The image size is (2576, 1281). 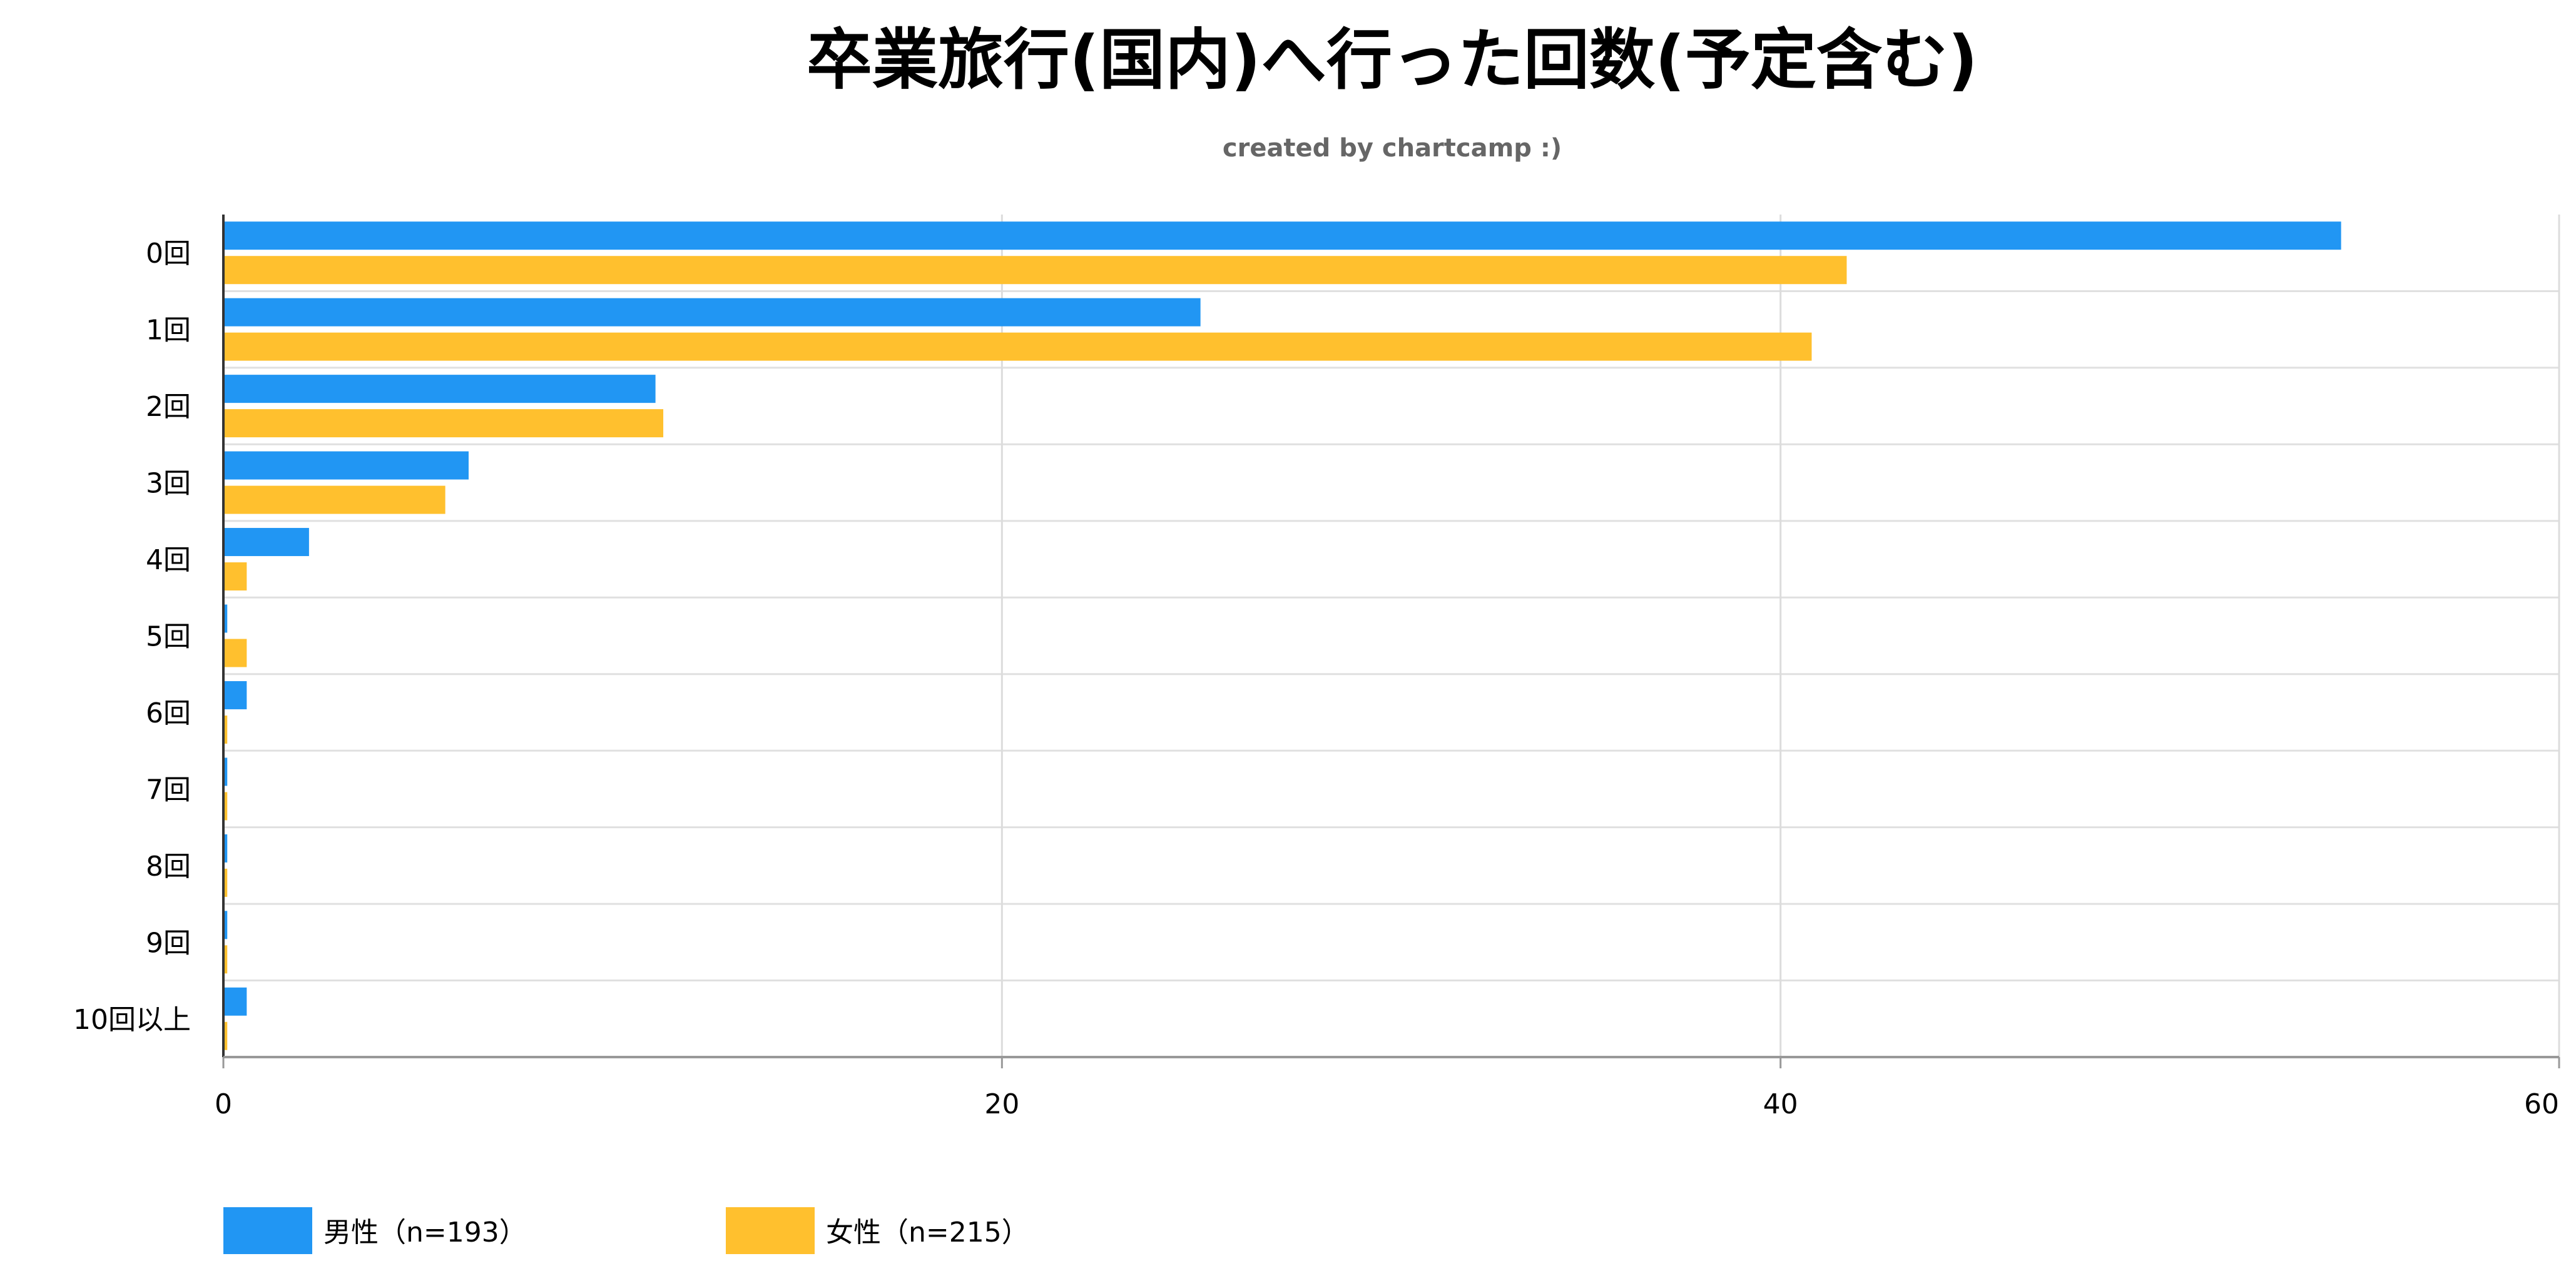 I want to click on y-tick-label: 4回, so click(x=169, y=560).